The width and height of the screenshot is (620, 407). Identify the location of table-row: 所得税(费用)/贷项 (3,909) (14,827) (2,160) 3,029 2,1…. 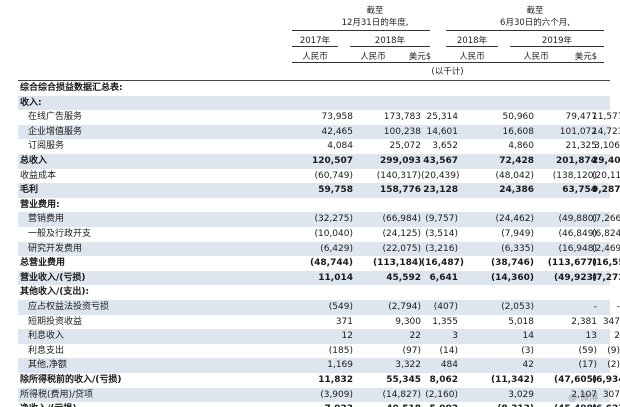
(319, 395).